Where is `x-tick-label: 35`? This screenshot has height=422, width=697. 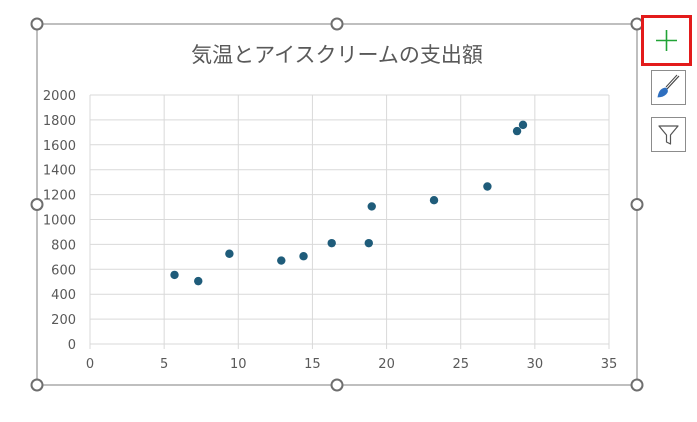 x-tick-label: 35 is located at coordinates (609, 364).